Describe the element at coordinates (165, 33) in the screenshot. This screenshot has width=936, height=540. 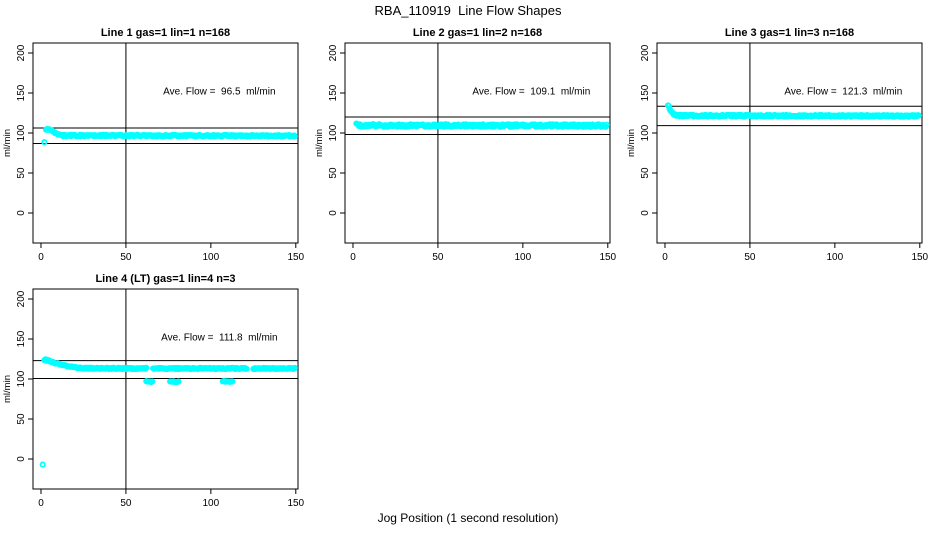
I see `panel-title: Line 1 gas=1 lin=1 n=168` at that location.